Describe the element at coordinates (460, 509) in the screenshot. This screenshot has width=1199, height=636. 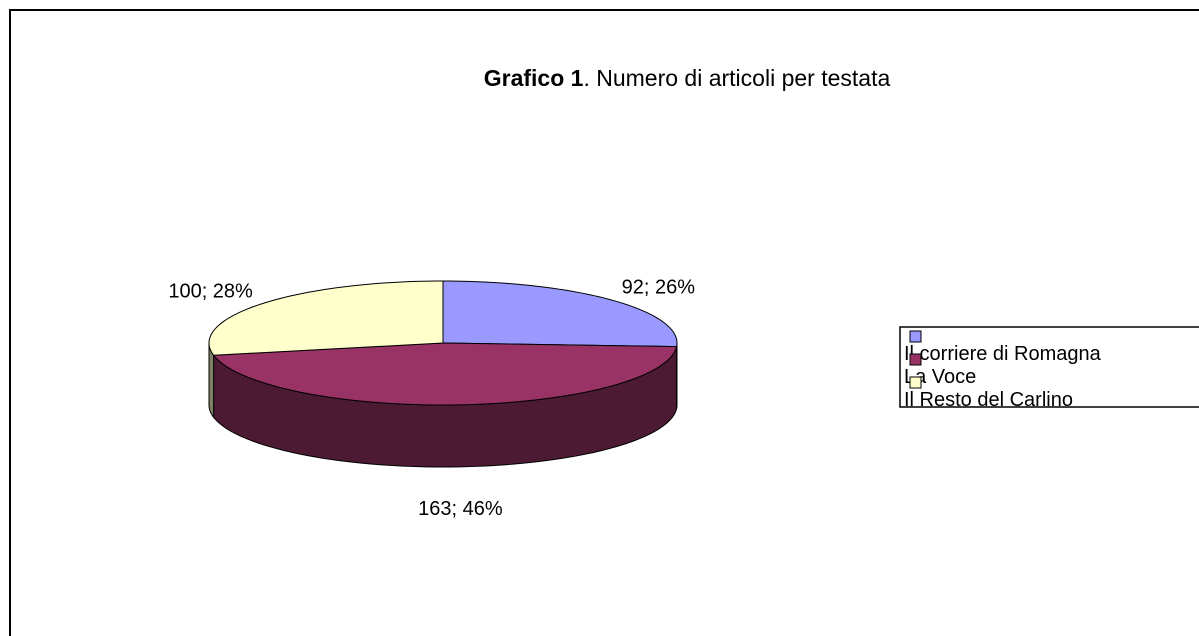
I see `data-label: 163; 46%` at that location.